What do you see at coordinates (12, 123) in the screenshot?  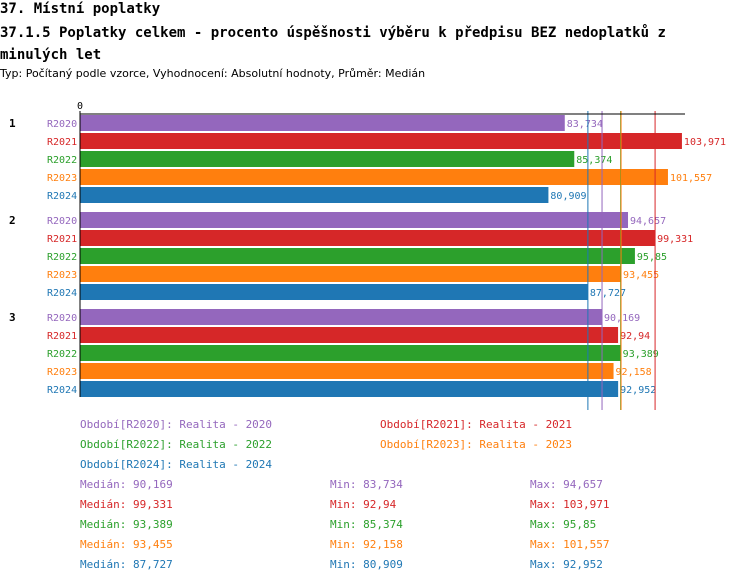 I see `group-label-1: 1` at bounding box center [12, 123].